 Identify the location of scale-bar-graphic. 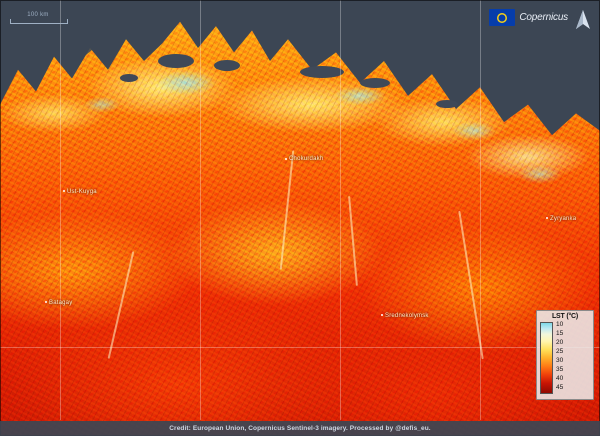
(39, 21).